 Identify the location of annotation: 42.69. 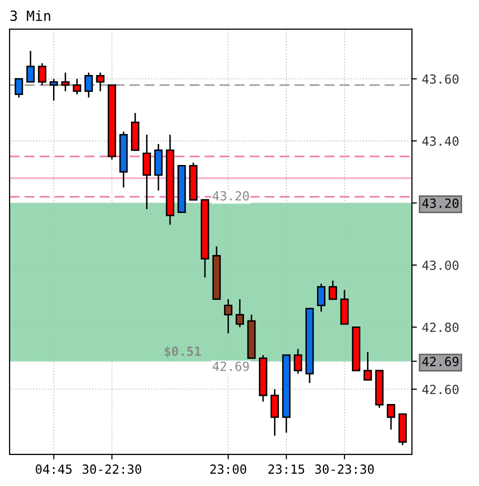
(230, 367).